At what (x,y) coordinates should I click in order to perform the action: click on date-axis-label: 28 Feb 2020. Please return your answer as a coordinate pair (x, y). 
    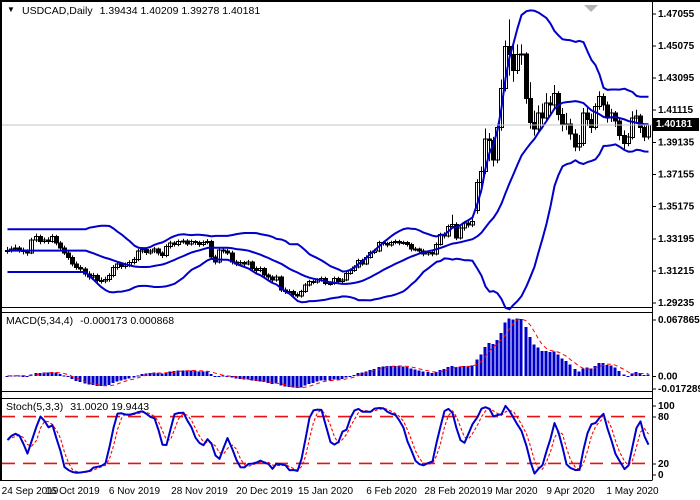
    Looking at the image, I should click on (452, 491).